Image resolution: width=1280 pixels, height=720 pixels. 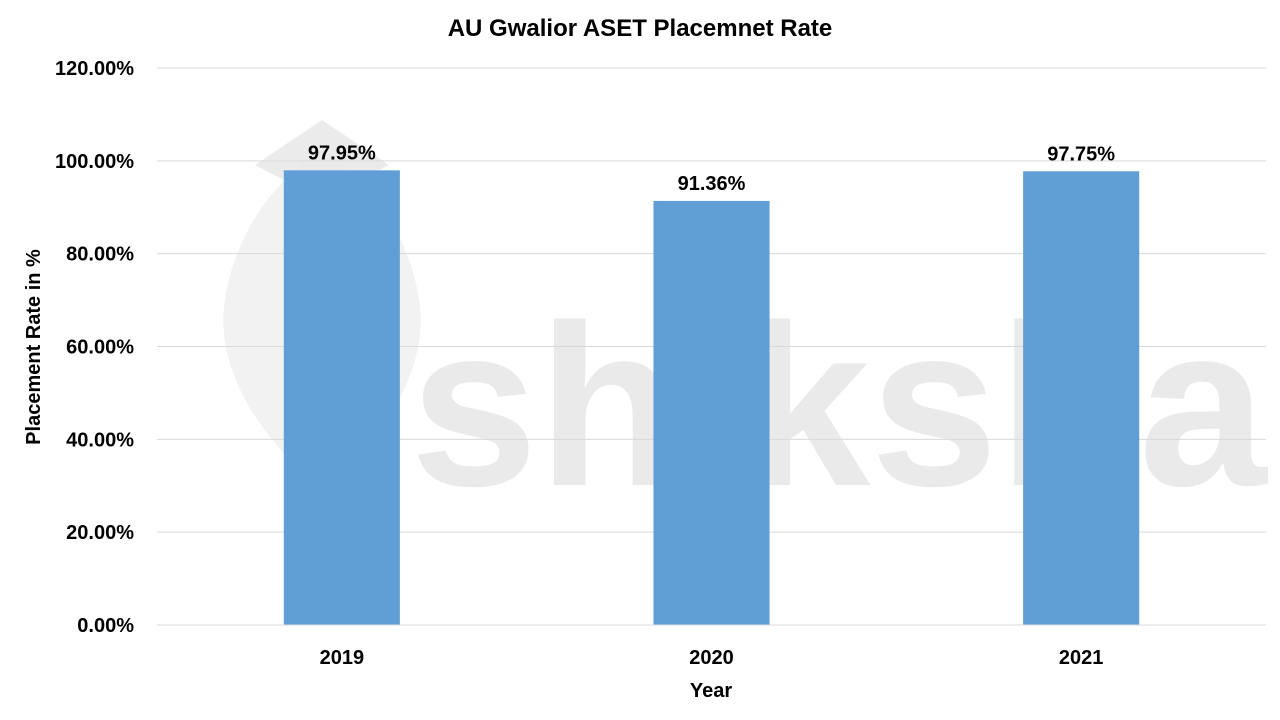 I want to click on data-label: 97.95%, so click(x=342, y=153).